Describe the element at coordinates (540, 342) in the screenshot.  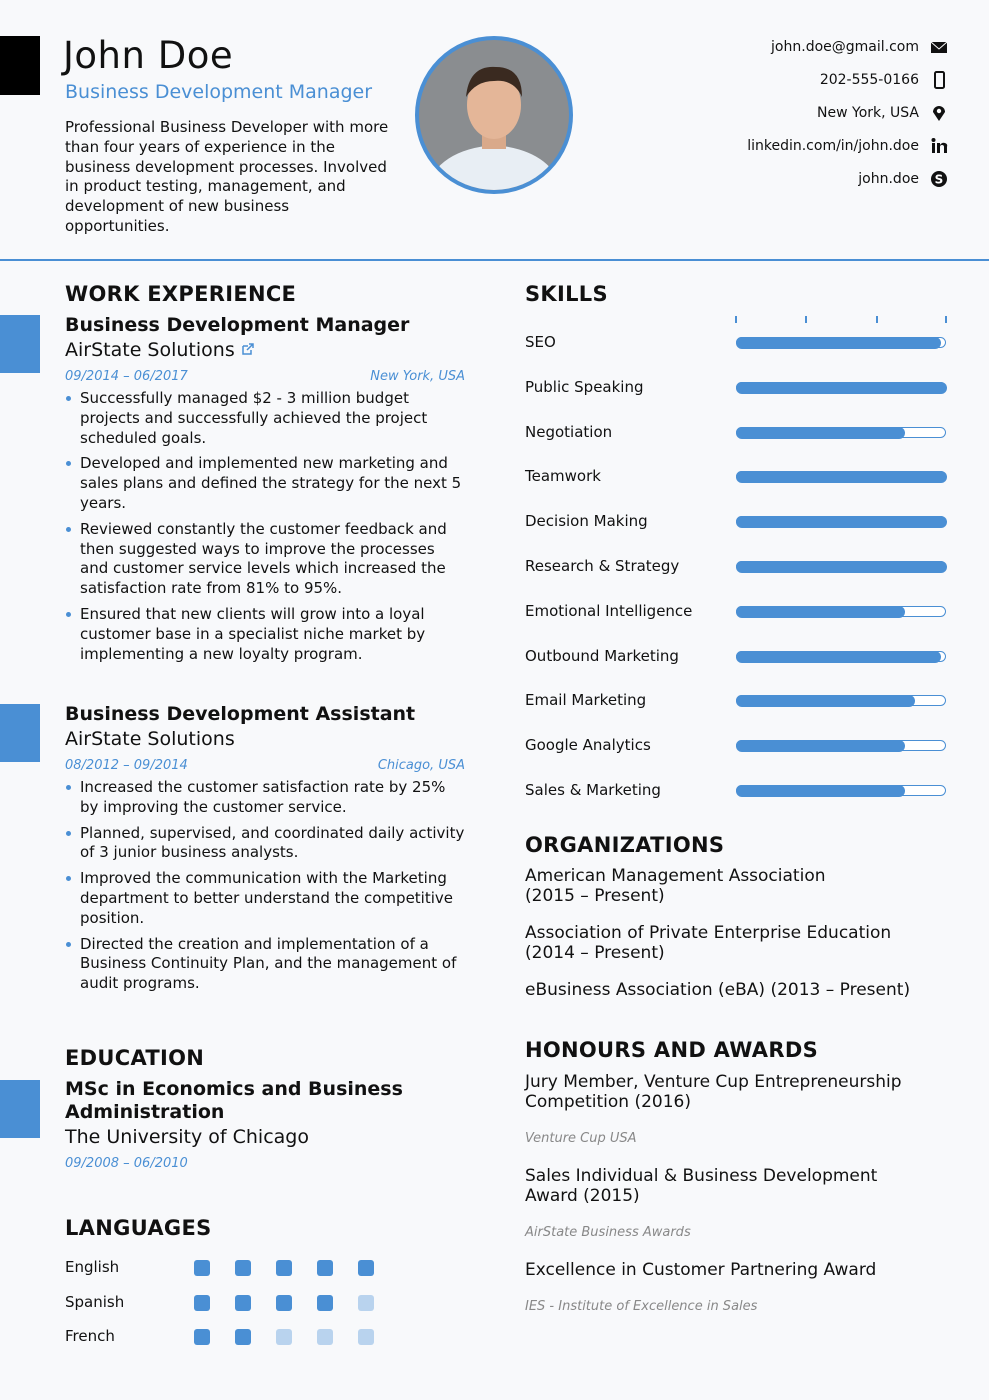
I see `skill-name: SEO` at that location.